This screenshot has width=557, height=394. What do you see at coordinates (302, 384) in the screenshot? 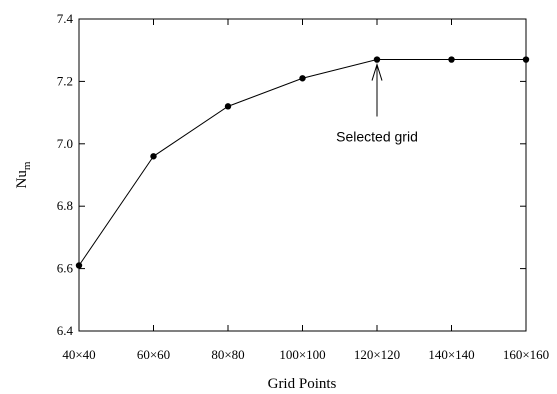
I see `x-axis-title: Grid Points` at bounding box center [302, 384].